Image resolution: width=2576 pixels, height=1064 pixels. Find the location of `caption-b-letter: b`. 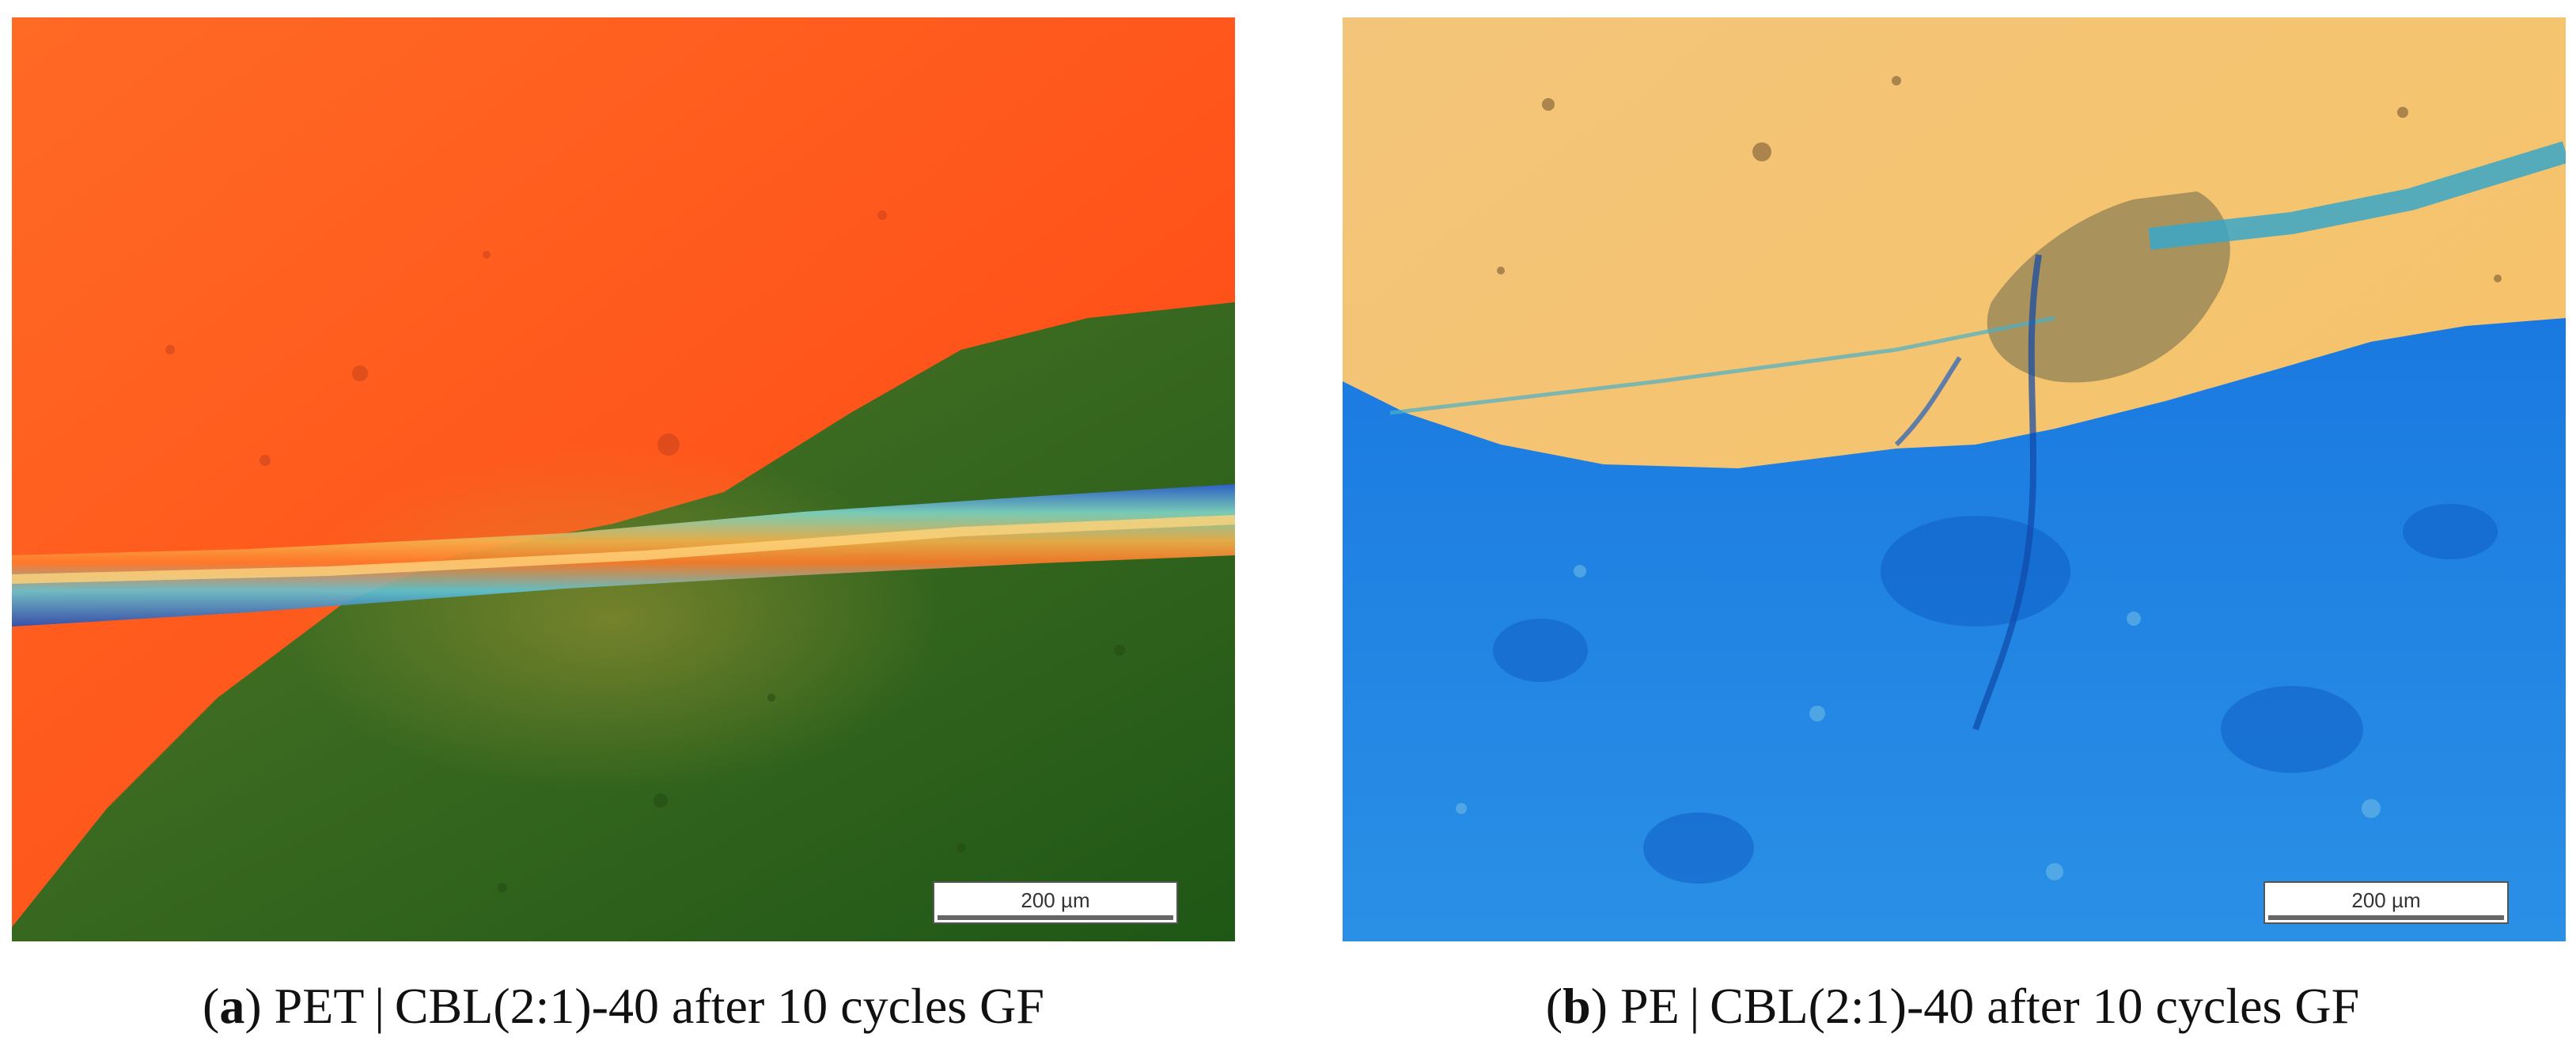

caption-b-letter: b is located at coordinates (1577, 1006).